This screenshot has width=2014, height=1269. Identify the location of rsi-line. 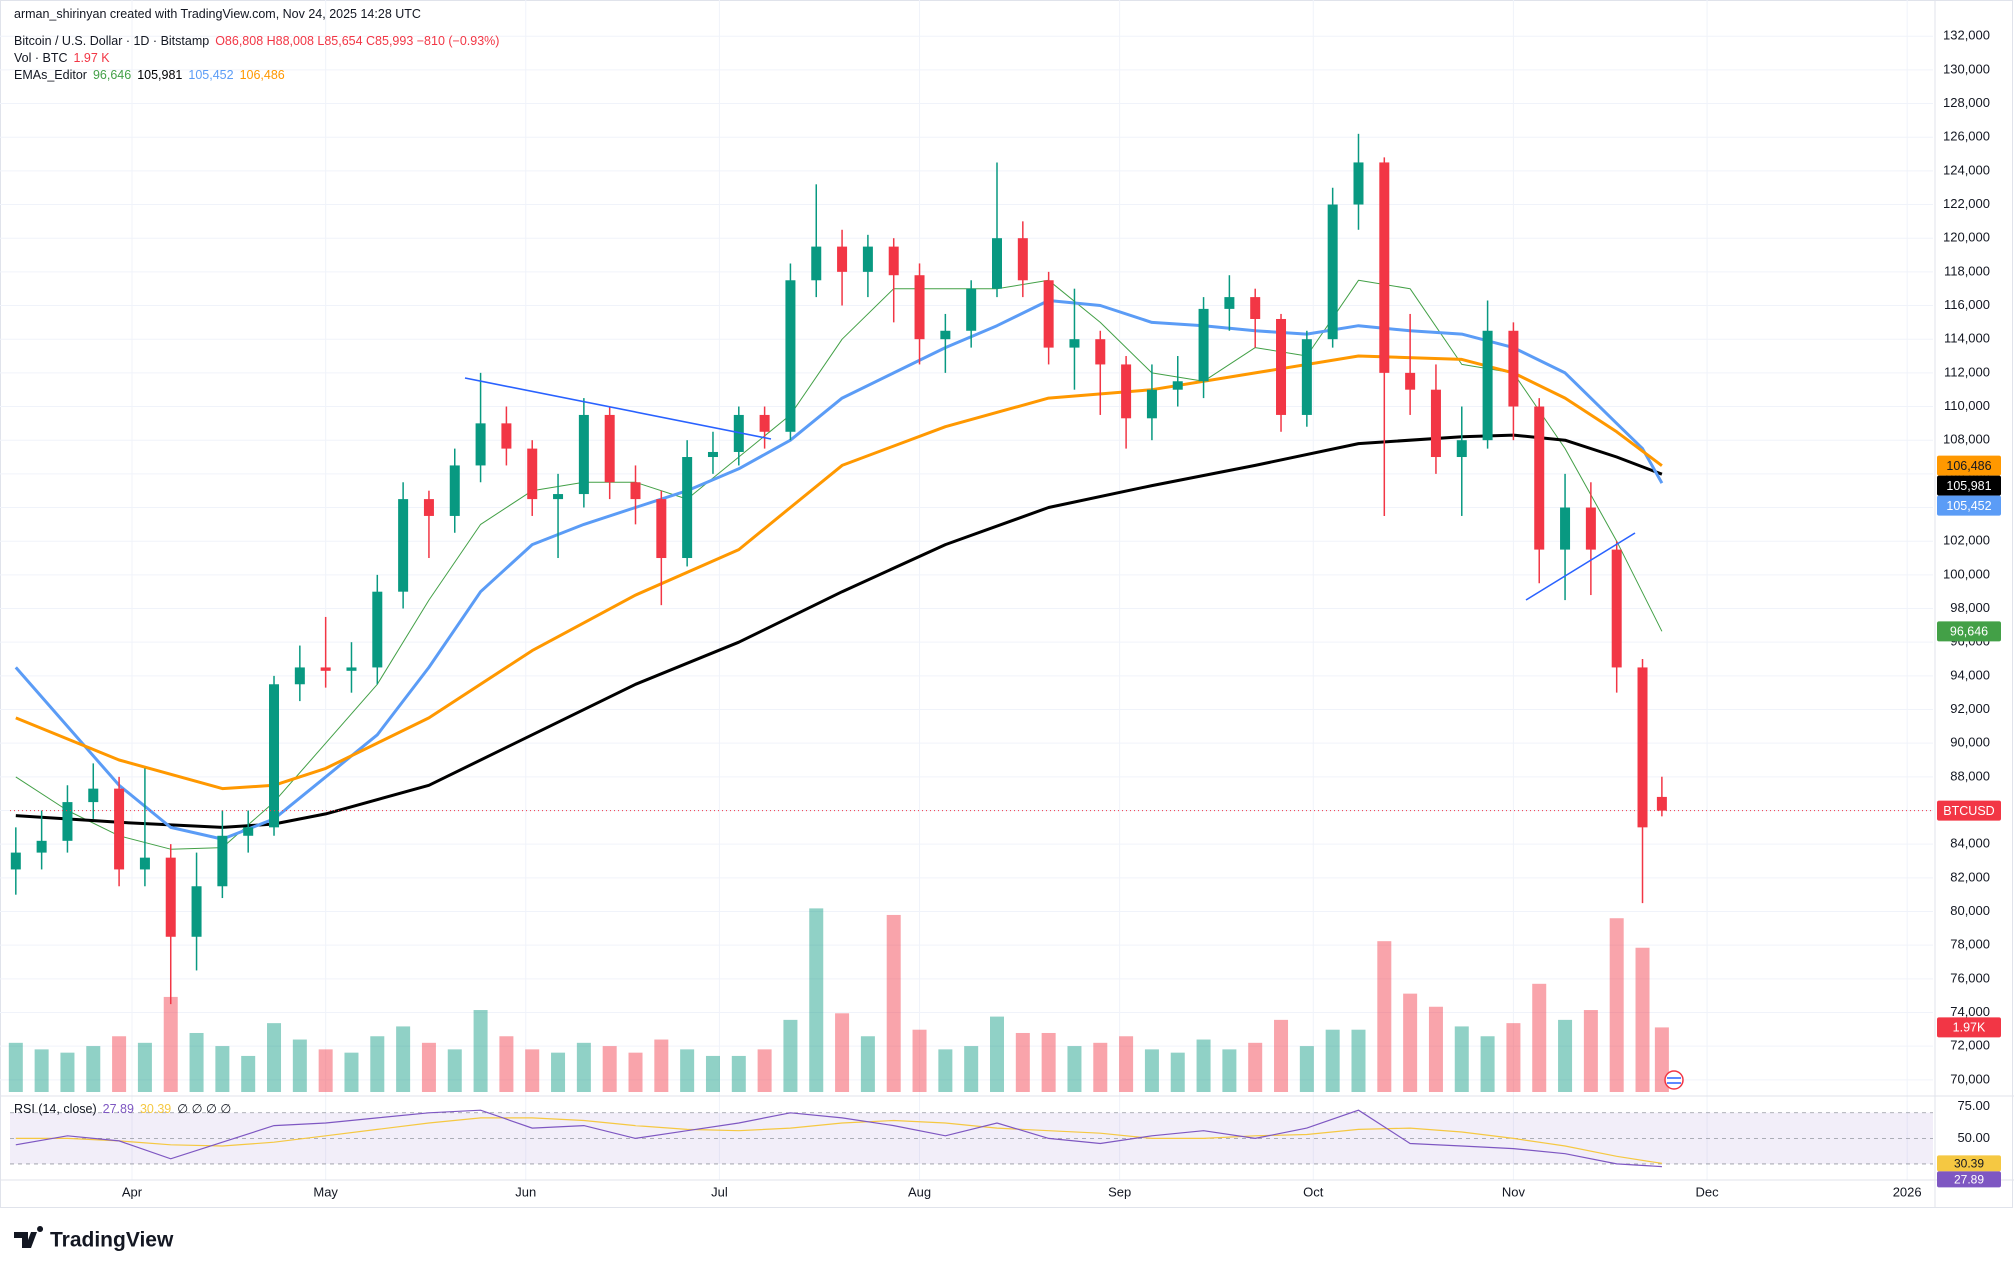
(838, 1138).